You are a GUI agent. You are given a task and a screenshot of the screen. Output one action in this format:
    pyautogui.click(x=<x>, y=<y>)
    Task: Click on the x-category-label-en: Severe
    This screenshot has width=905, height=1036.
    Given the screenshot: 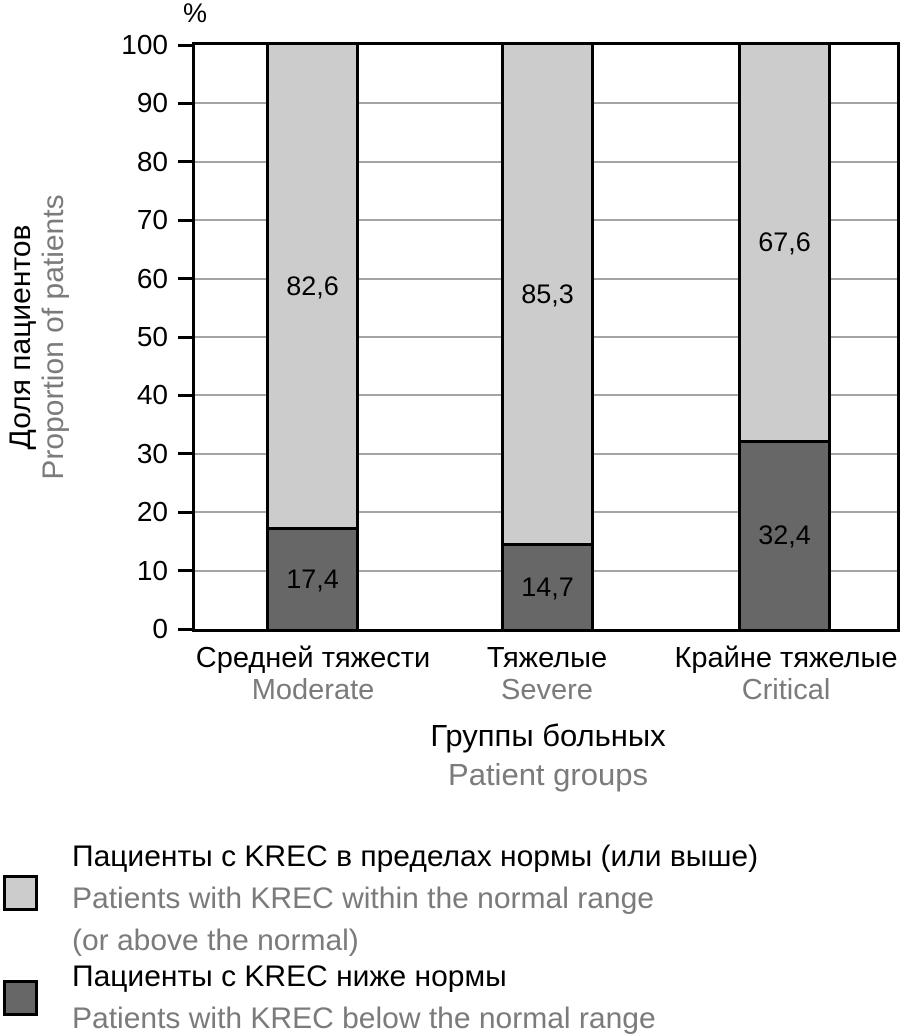 What is the action you would take?
    pyautogui.click(x=547, y=690)
    